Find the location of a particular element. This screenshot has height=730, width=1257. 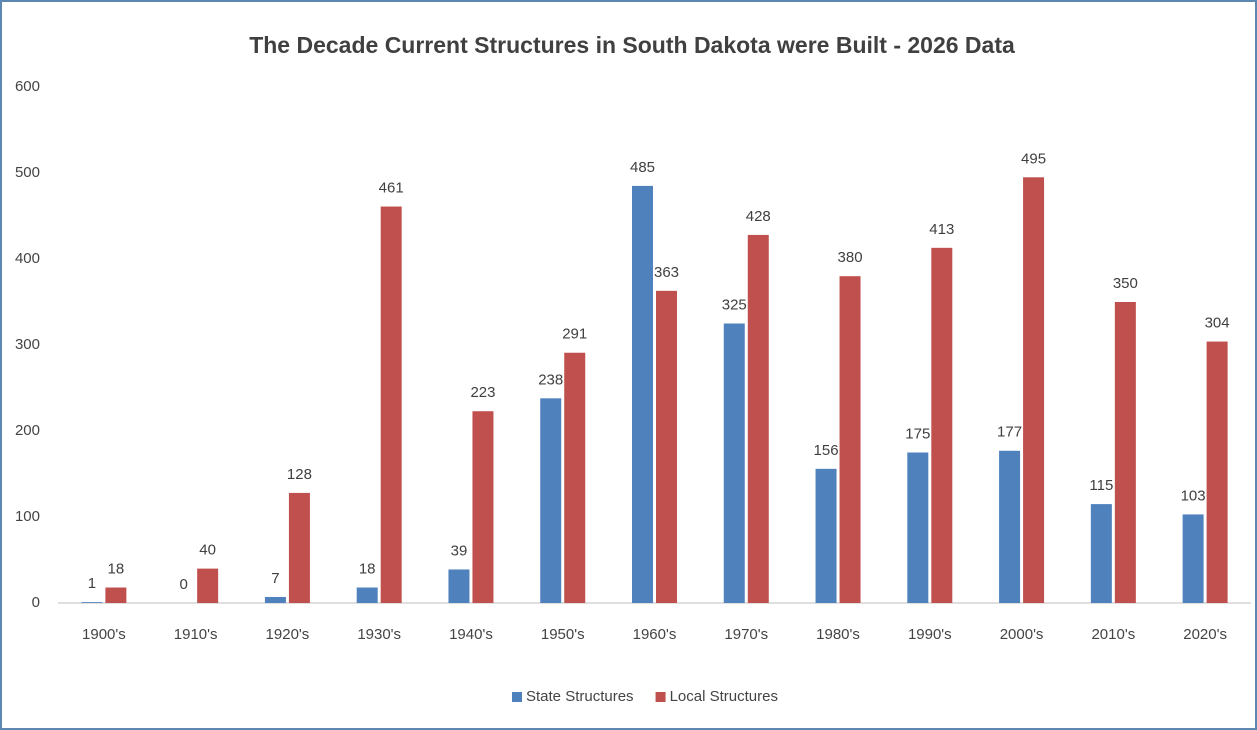

data-label: 128 is located at coordinates (299, 474).